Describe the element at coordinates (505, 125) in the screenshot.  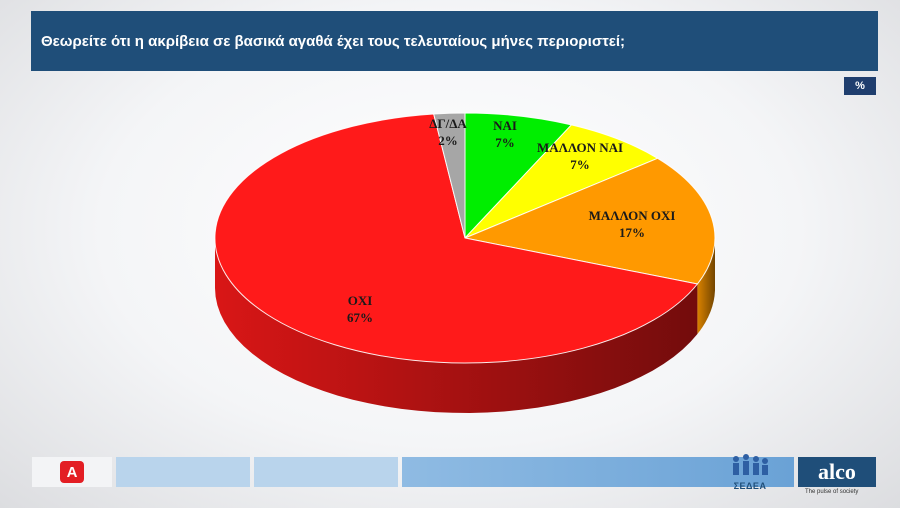
I see `slice-label-0: ΝΑΙ` at that location.